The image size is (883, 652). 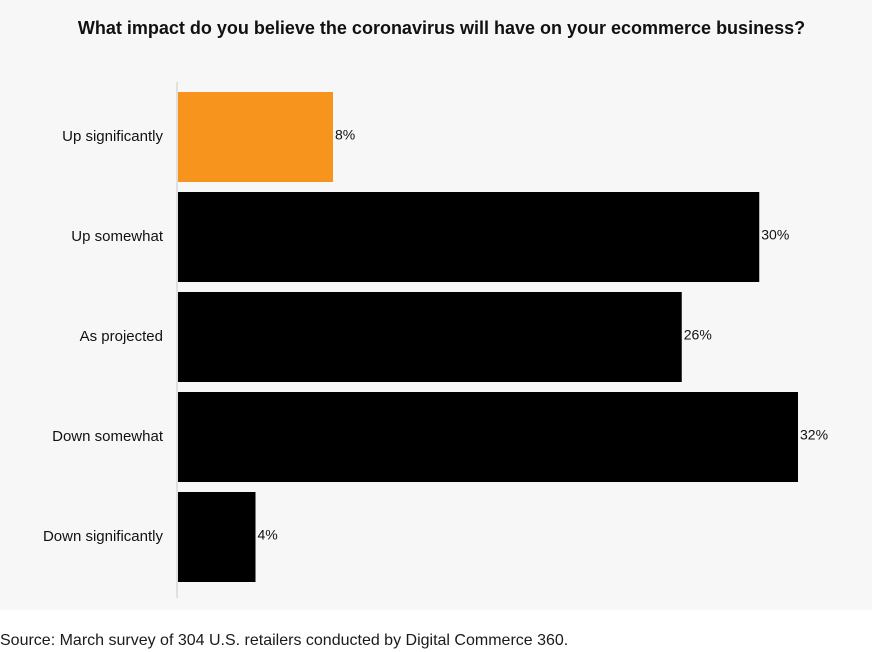 I want to click on category-label: Down somewhat, so click(x=108, y=436).